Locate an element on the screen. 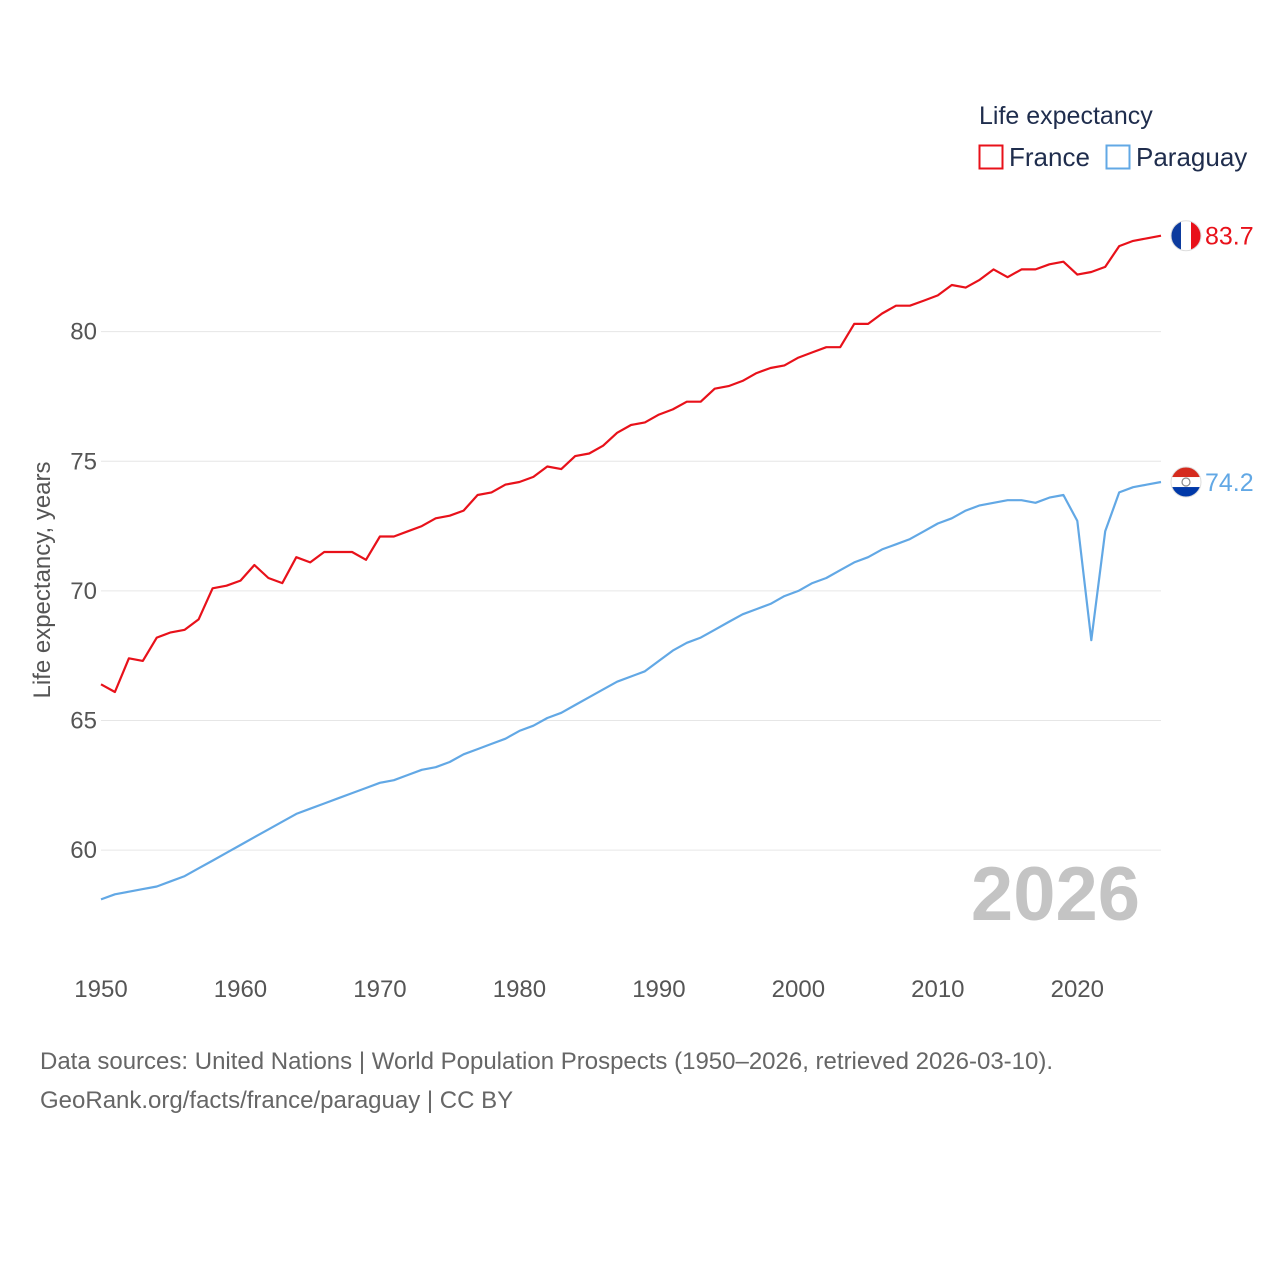 This screenshot has height=1280, width=1280. x-tick-label: 1950 is located at coordinates (100, 989).